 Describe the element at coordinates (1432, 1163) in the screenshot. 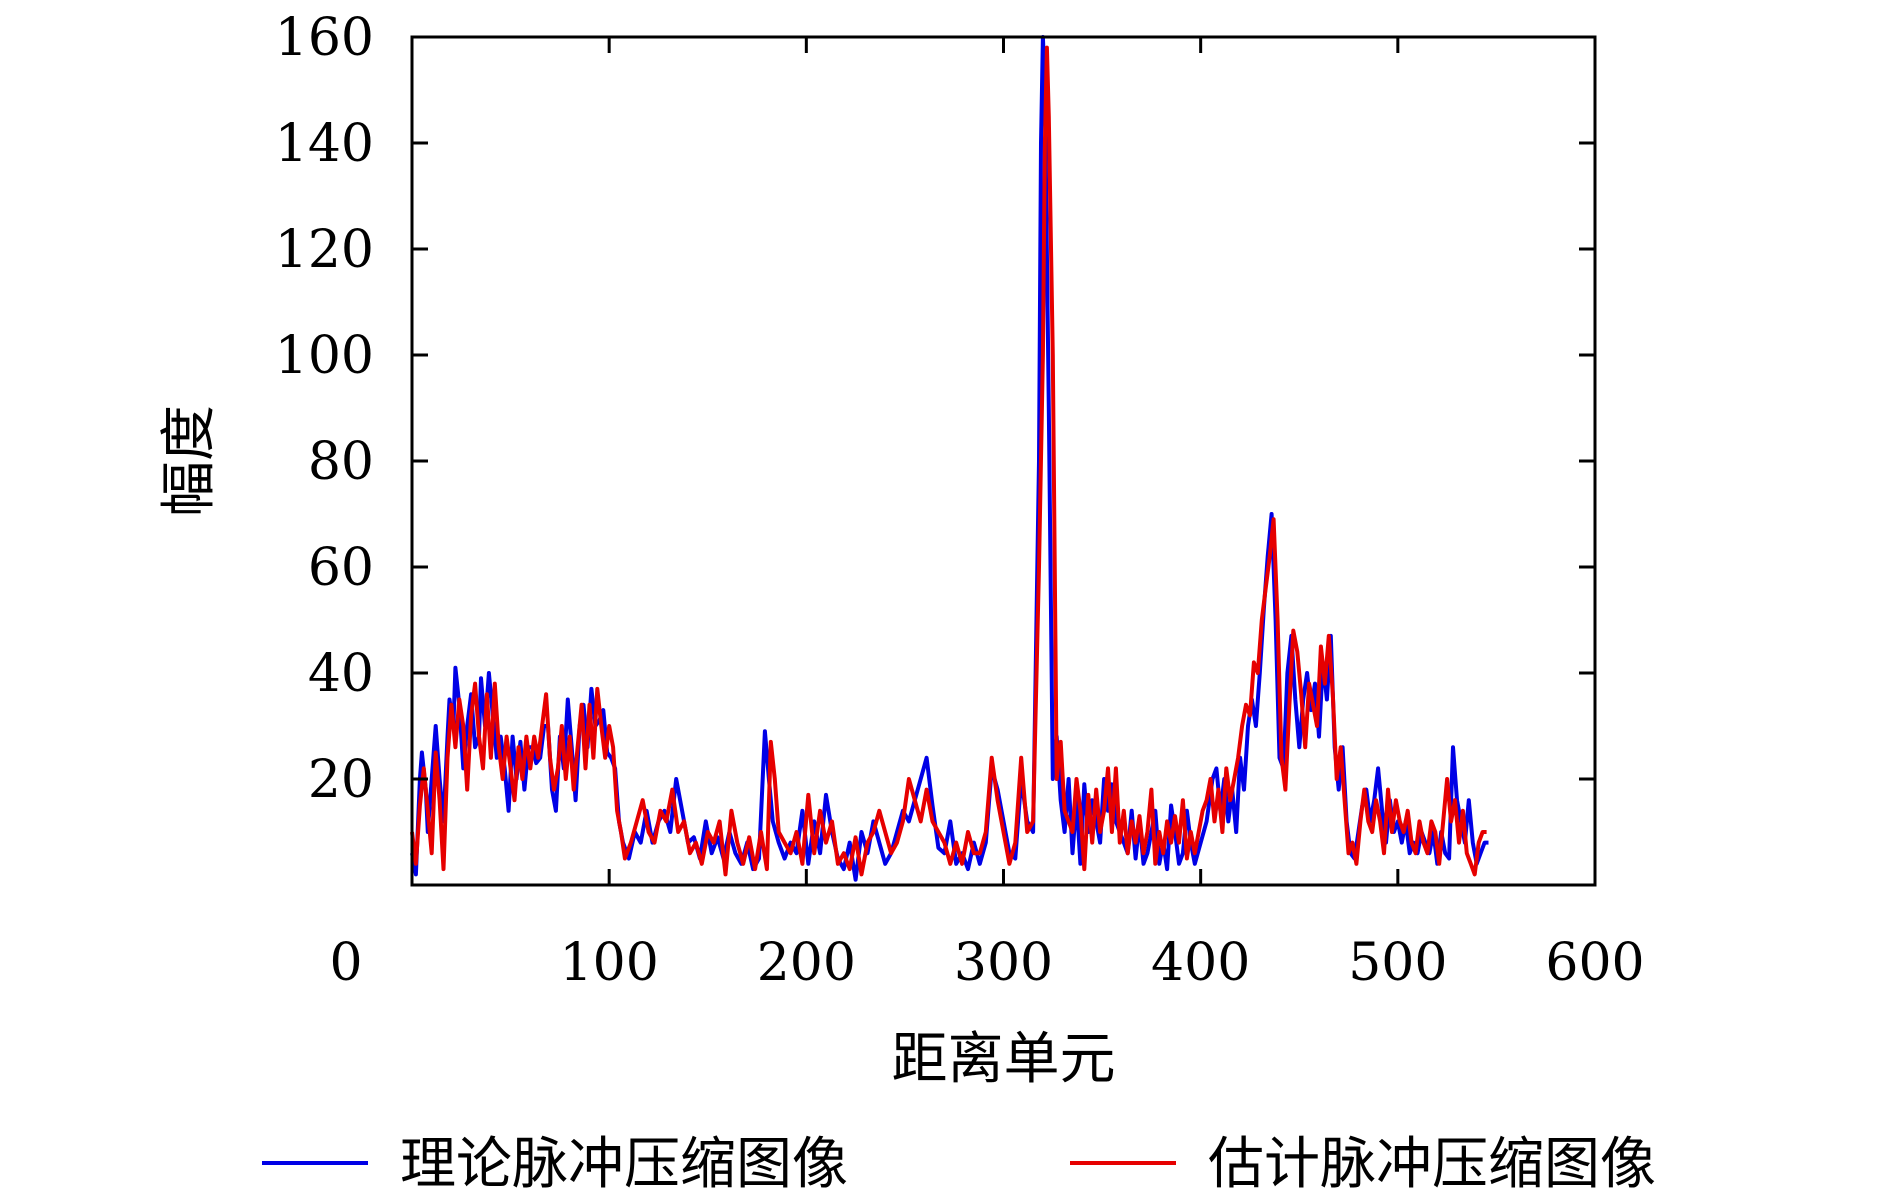

I see `legend-label: 估计脉冲压缩图像` at that location.